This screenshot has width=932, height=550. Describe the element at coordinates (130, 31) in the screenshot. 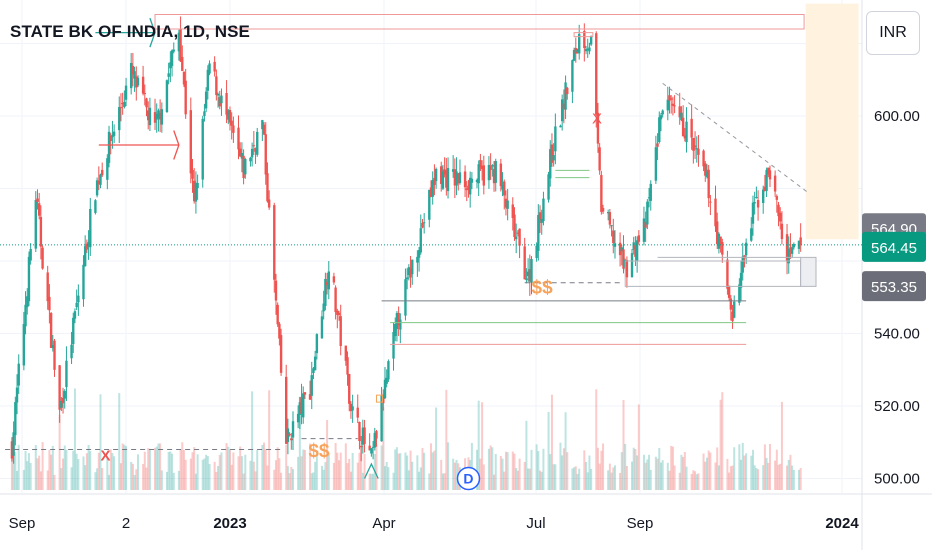

I see `symbol-title: STATE BK OF INDIA, 1D, NSE` at that location.